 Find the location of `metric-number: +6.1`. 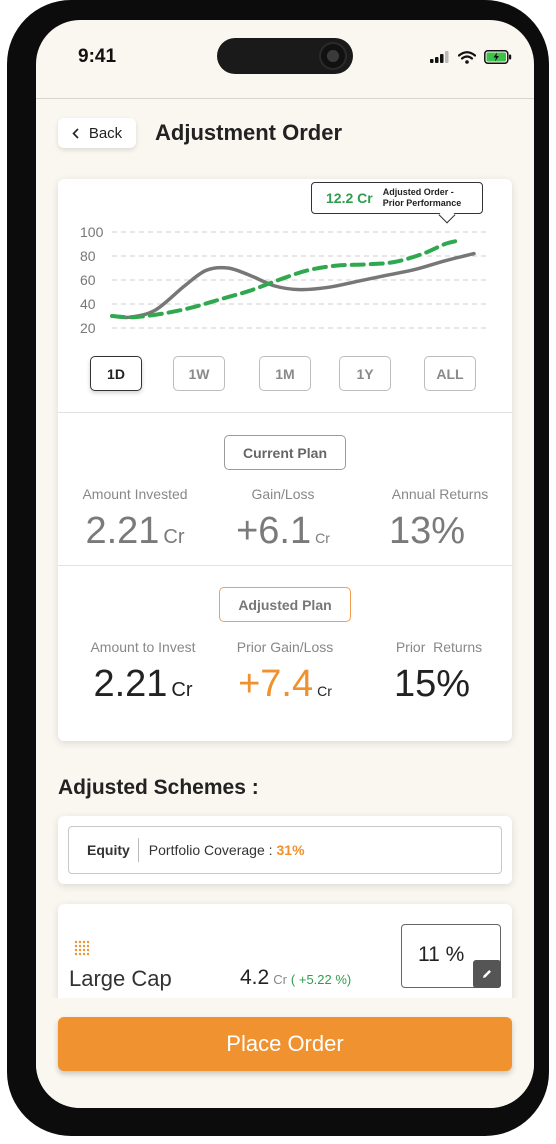

metric-number: +6.1 is located at coordinates (274, 531).